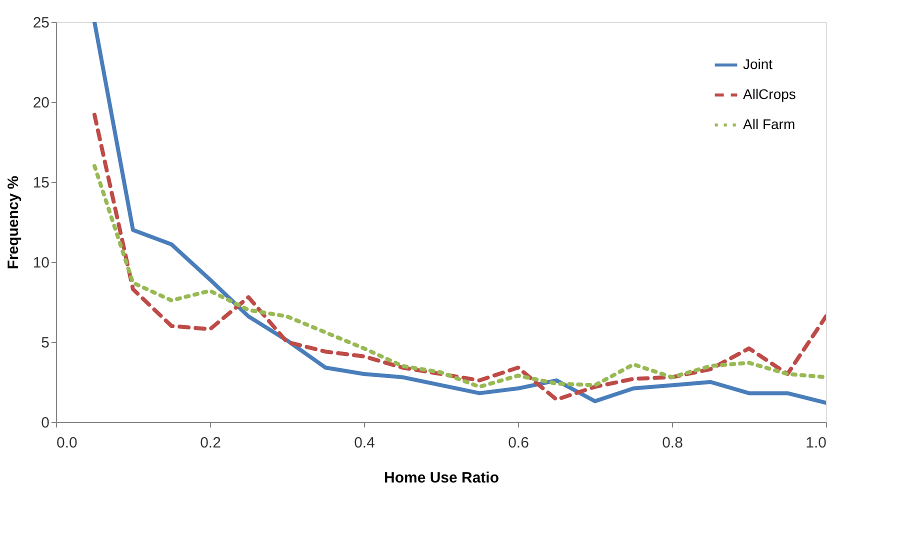 This screenshot has height=534, width=914. What do you see at coordinates (45, 343) in the screenshot?
I see `y-tick-label: 5` at bounding box center [45, 343].